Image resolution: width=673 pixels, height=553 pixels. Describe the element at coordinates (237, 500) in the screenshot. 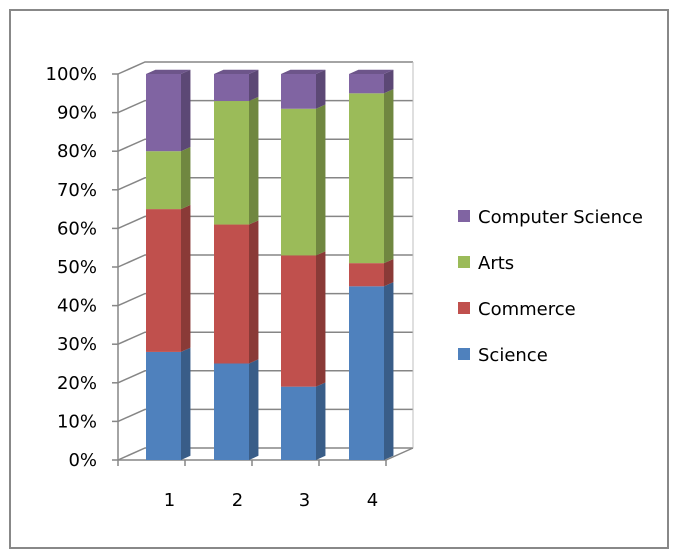

I see `x-tick-label: 2` at that location.